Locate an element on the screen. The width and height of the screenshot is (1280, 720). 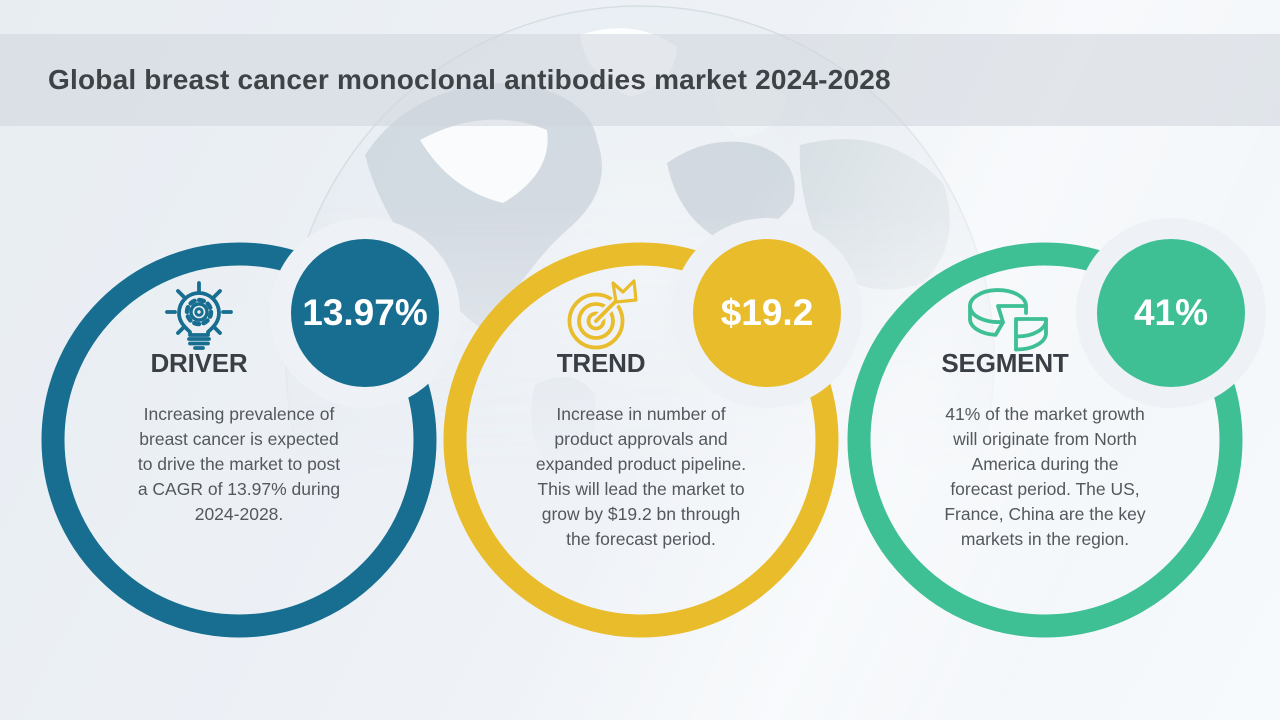
lightbulb-gear-icon is located at coordinates (199, 317).